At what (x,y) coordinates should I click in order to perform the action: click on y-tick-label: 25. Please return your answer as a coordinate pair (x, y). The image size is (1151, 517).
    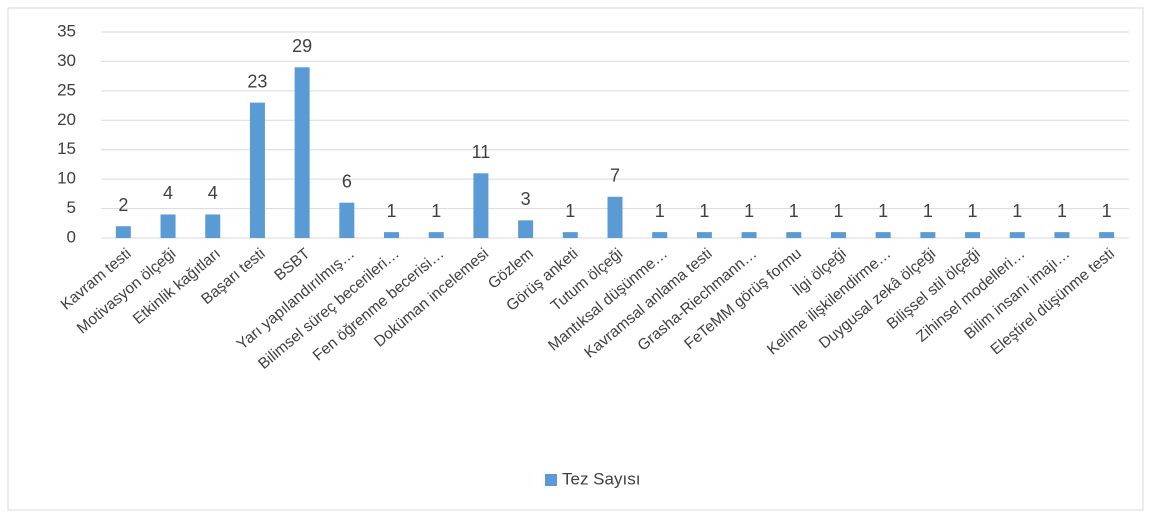
    Looking at the image, I should click on (66, 89).